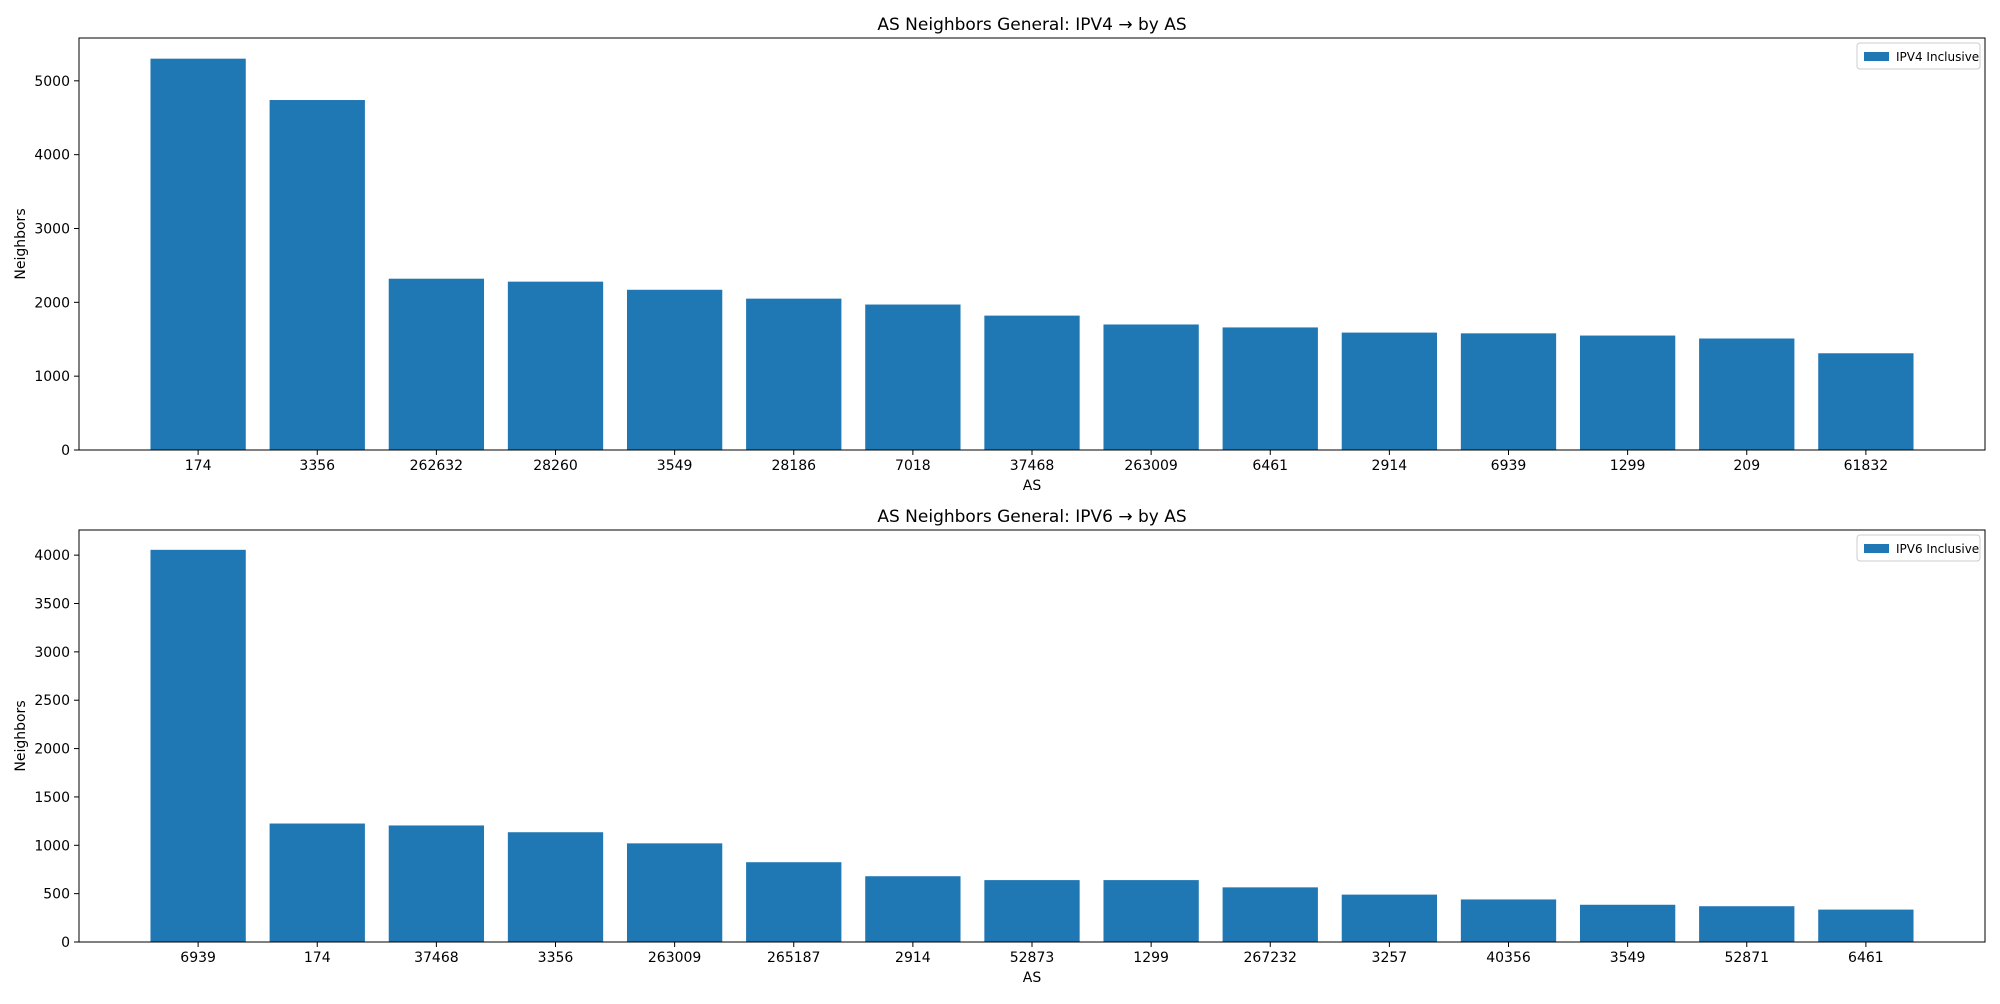 The height and width of the screenshot is (1004, 2000). What do you see at coordinates (1937, 57) in the screenshot?
I see `legend-label: IPV4 Inclusive` at bounding box center [1937, 57].